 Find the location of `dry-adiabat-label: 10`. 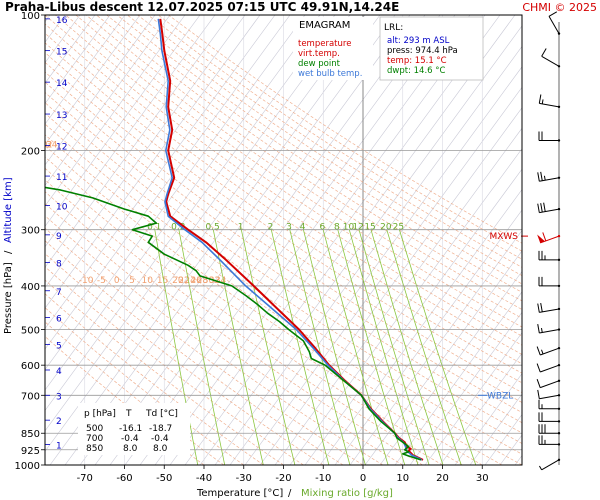

dry-adiabat-label: 10 is located at coordinates (148, 281).